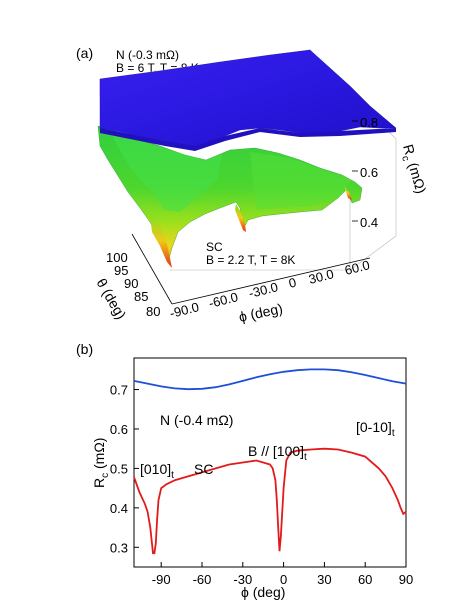 This screenshot has width=469, height=603. Describe the element at coordinates (119, 468) in the screenshot. I see `y-tick-label: 0.5` at that location.